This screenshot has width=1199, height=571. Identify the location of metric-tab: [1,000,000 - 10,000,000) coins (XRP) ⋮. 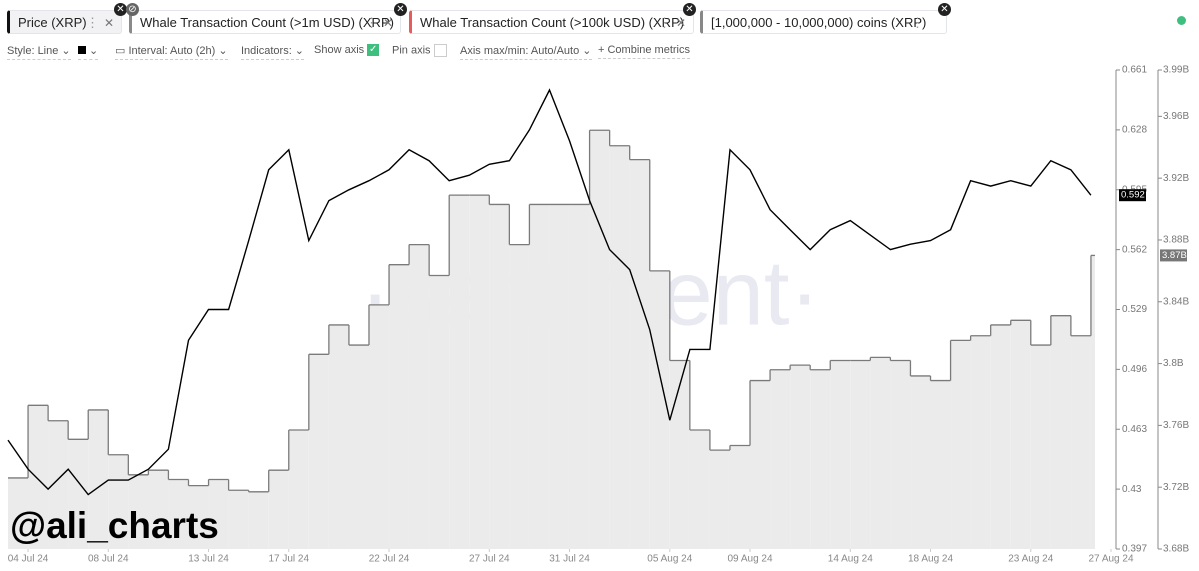
(823, 22).